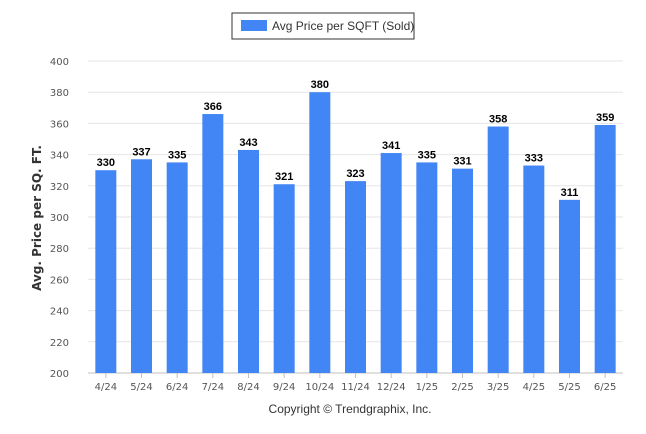 The height and width of the screenshot is (434, 646). I want to click on x-tick-label: 7/24, so click(213, 387).